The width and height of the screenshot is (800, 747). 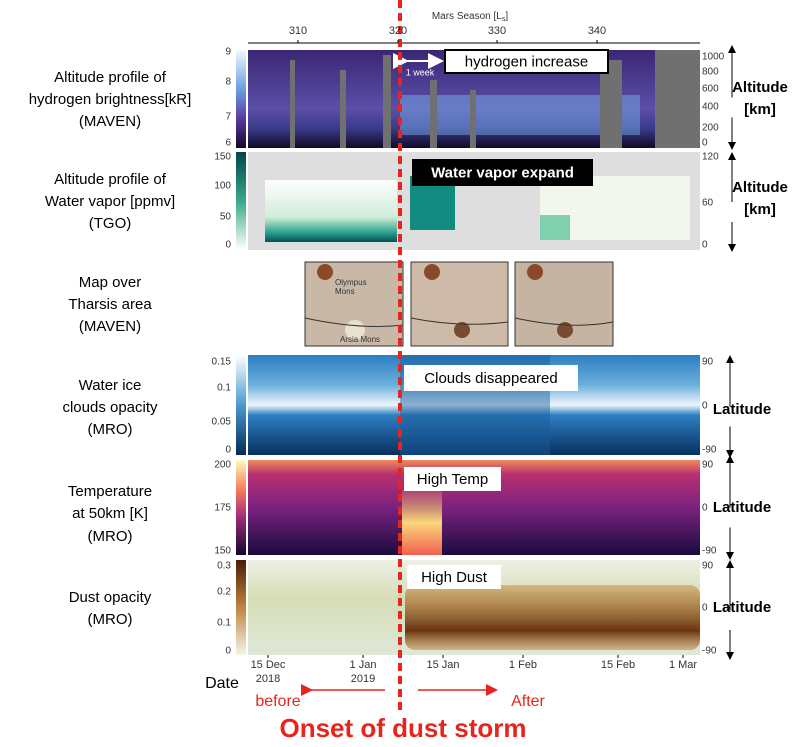 I want to click on date-year: 2019, so click(x=363, y=679).